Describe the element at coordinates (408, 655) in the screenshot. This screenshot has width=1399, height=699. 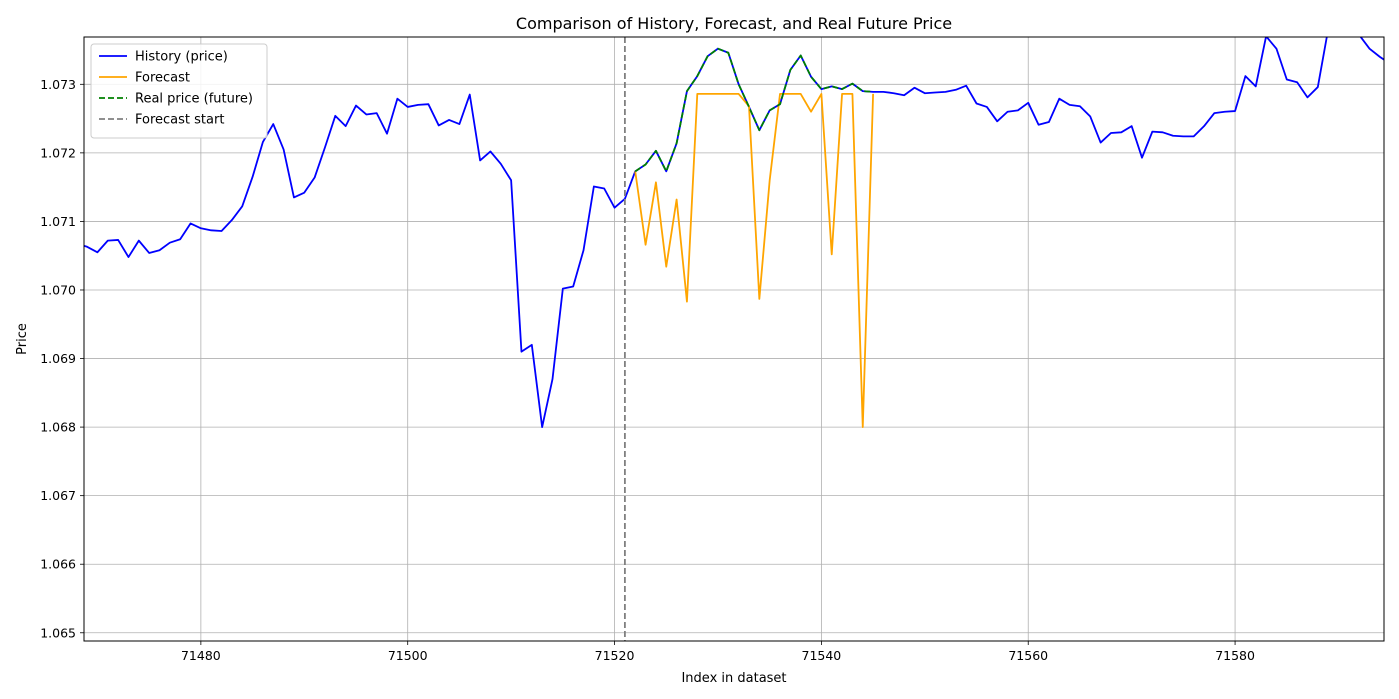
I see `x-tick-label: 71500` at that location.